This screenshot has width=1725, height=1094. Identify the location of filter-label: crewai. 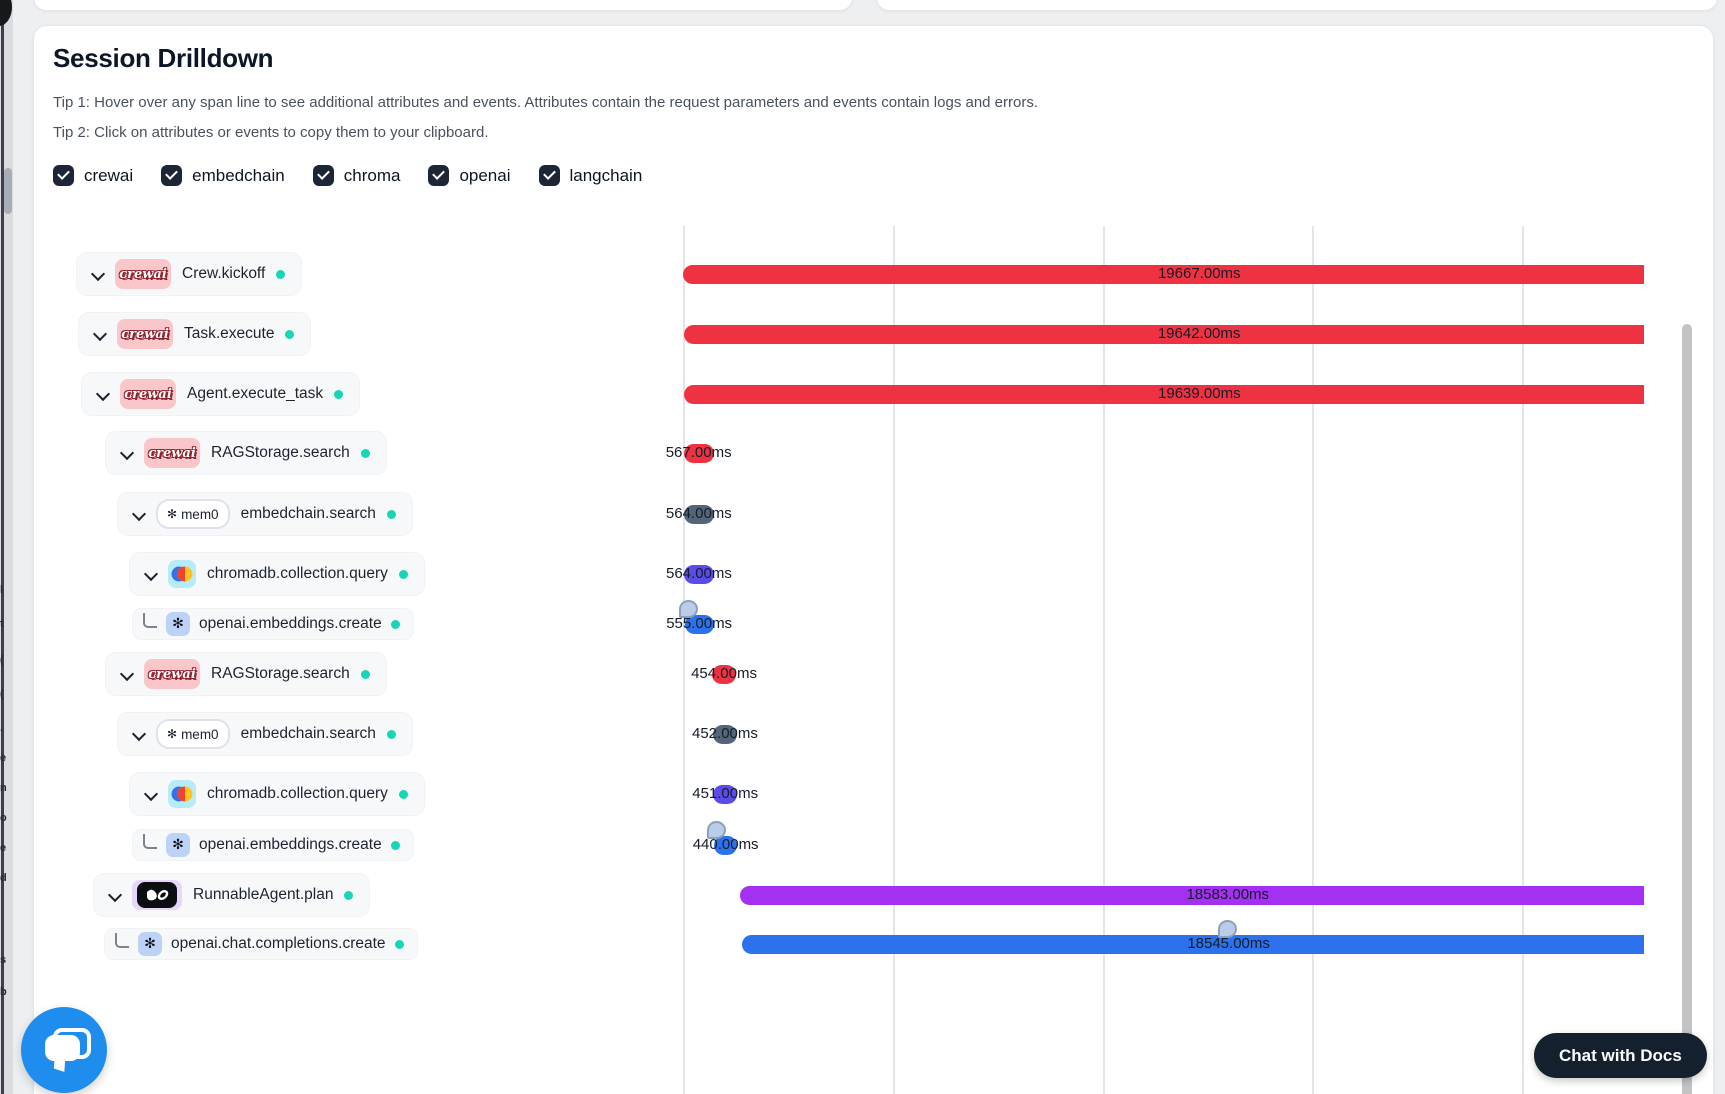
(109, 175).